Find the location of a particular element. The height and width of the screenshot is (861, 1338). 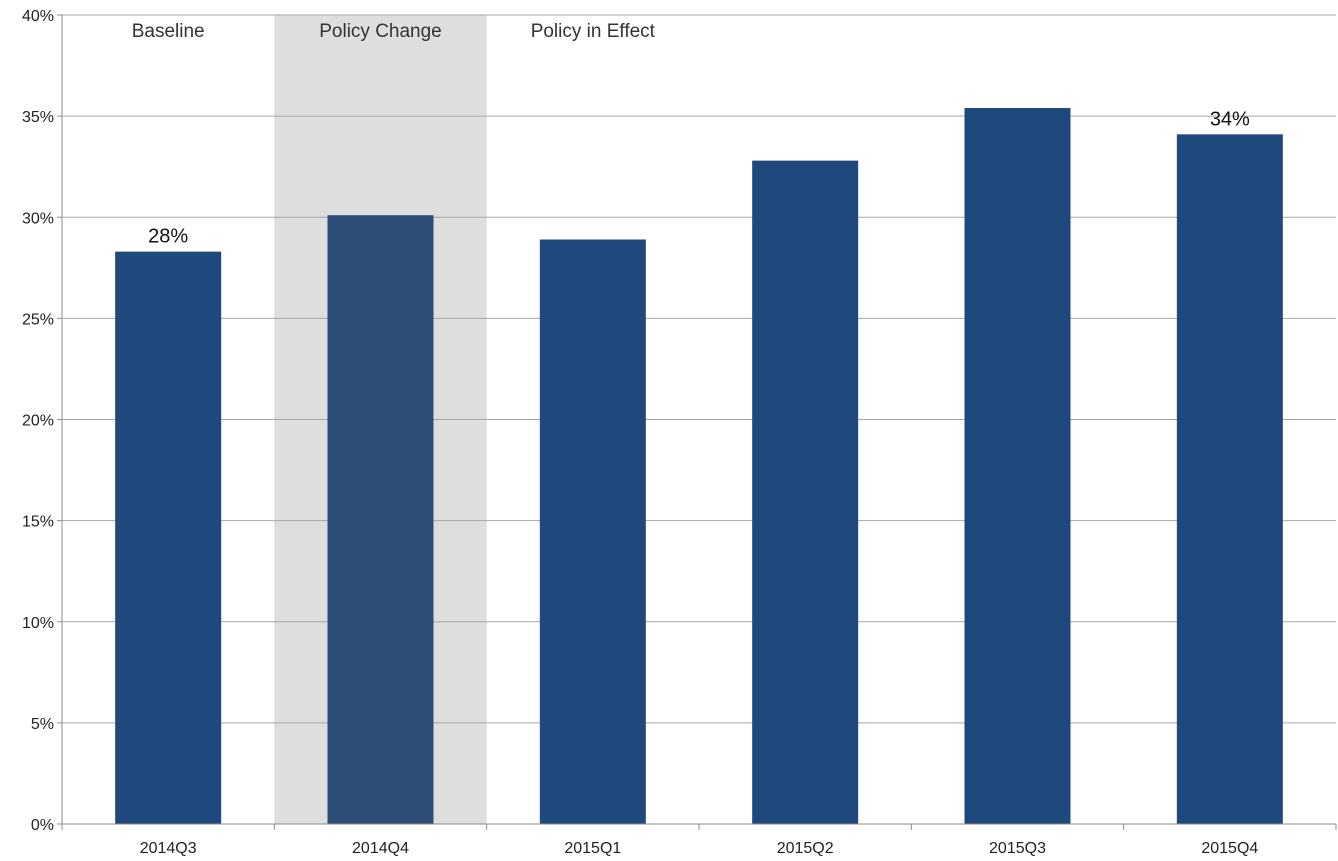

data-label-2015Q4: 34% is located at coordinates (1230, 119).